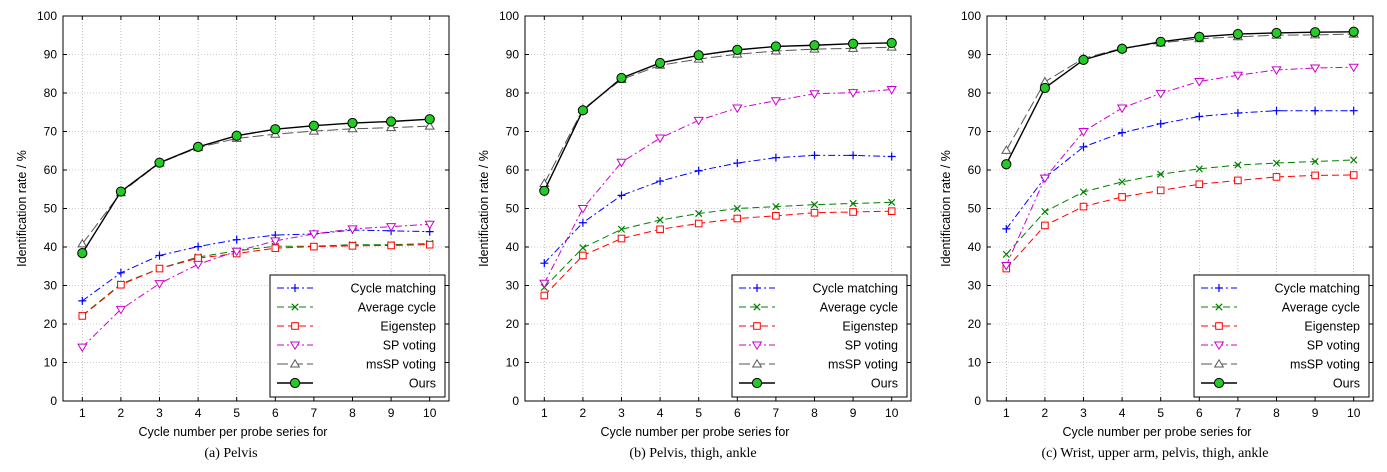 The image size is (1387, 472). What do you see at coordinates (236, 413) in the screenshot?
I see `x-tick-label: 5` at bounding box center [236, 413].